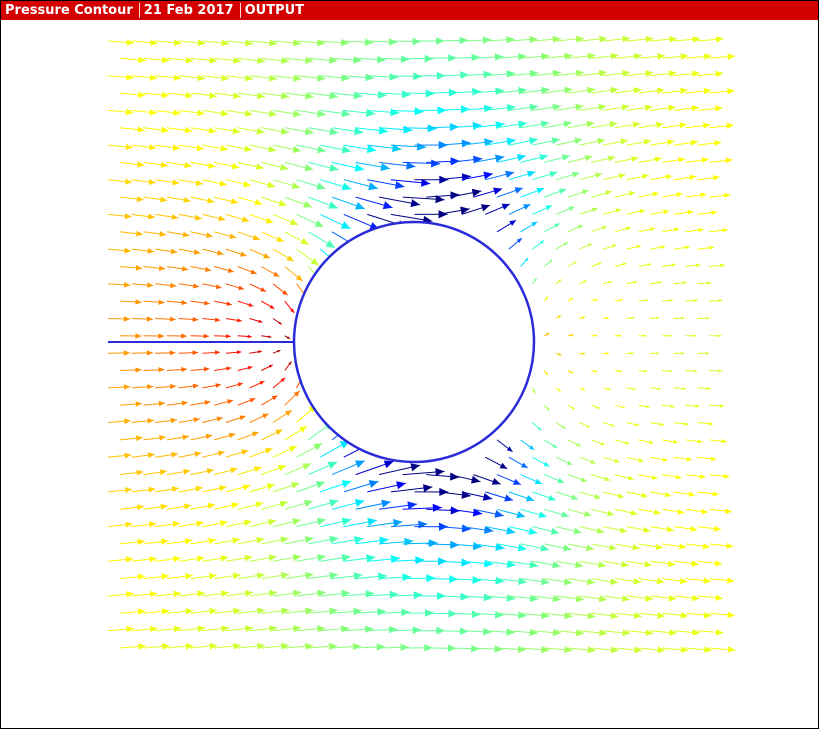 This screenshot has height=729, width=819. What do you see at coordinates (414, 342) in the screenshot?
I see `cylinder-circle` at bounding box center [414, 342].